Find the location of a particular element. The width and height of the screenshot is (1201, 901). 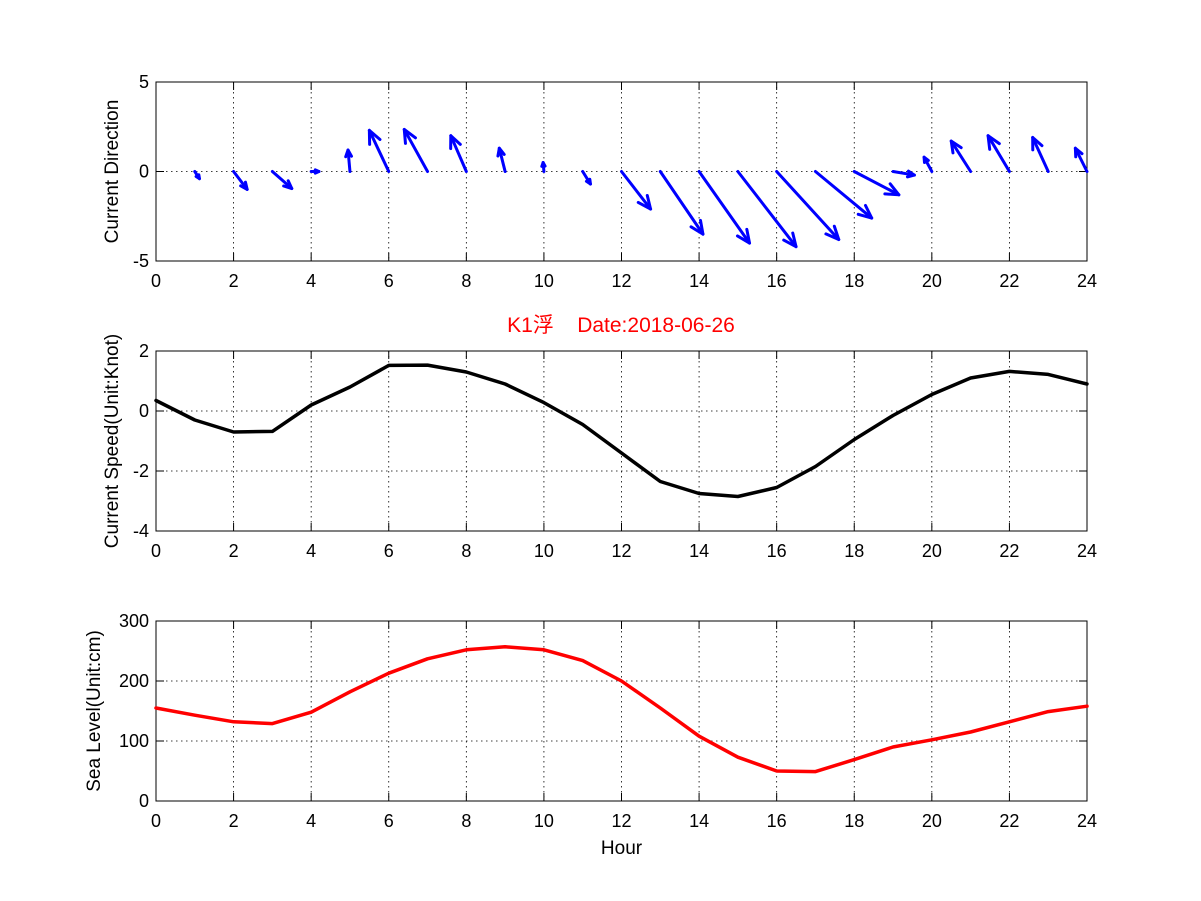

y-tick-label: 100 is located at coordinates (134, 741).